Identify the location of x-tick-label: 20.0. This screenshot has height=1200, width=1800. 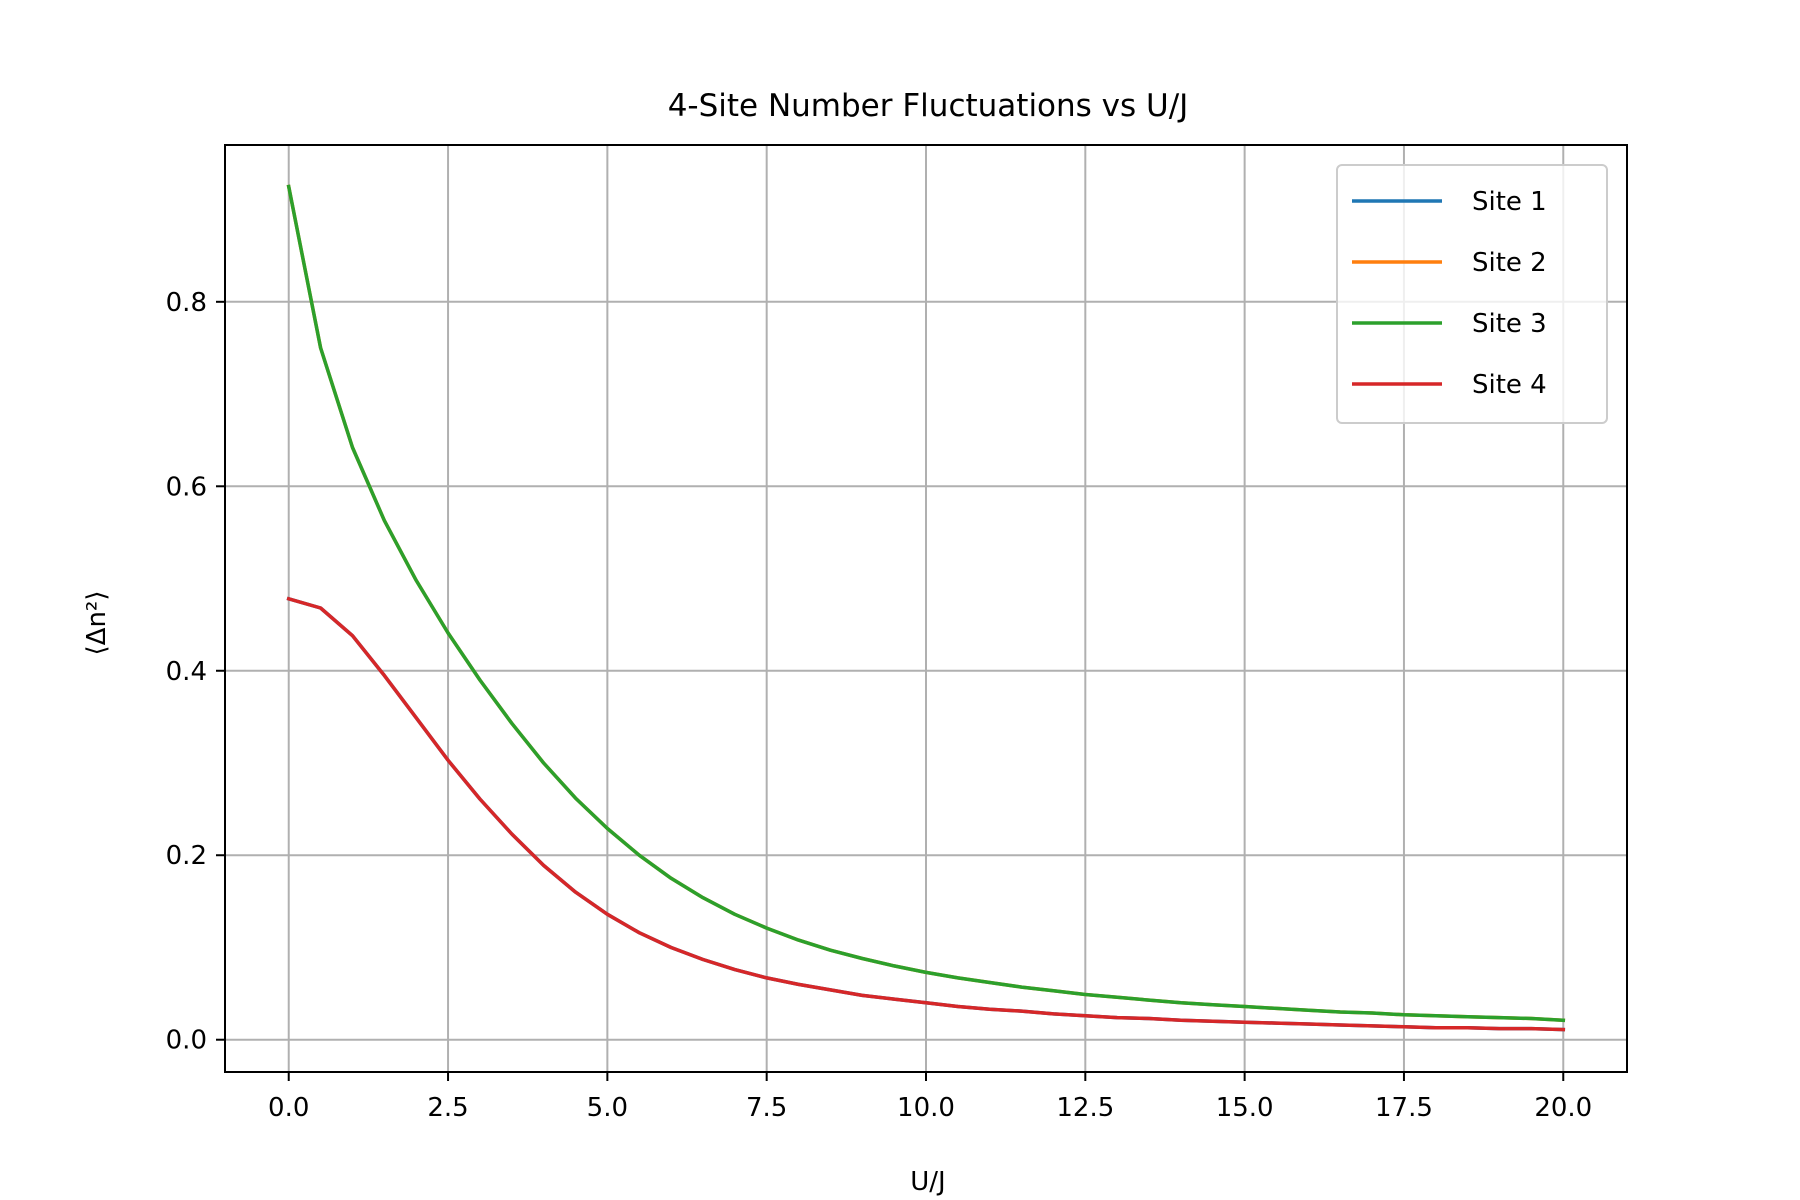
(1563, 1108).